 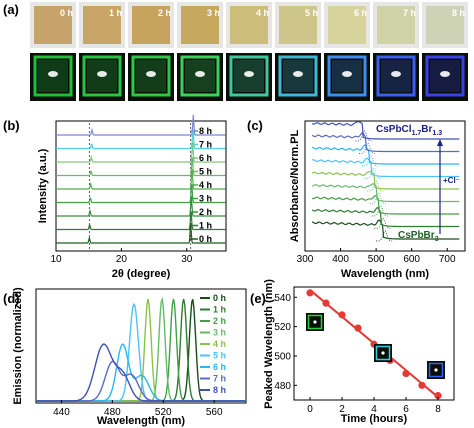 I want to click on panel-e-xlabel: Time (hours), so click(x=374, y=419).